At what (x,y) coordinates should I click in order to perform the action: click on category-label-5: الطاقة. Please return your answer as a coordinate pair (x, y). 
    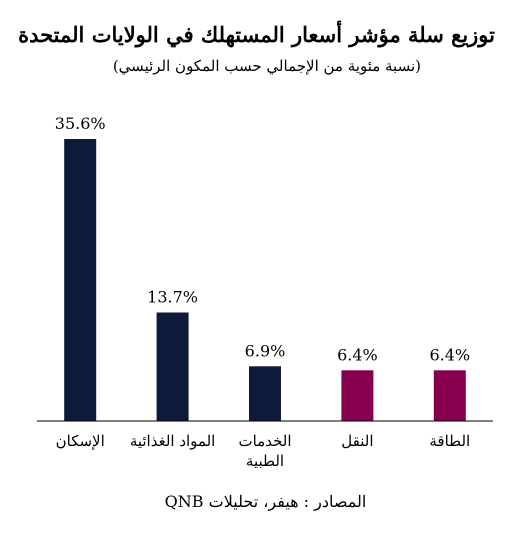
    Looking at the image, I should click on (449, 441).